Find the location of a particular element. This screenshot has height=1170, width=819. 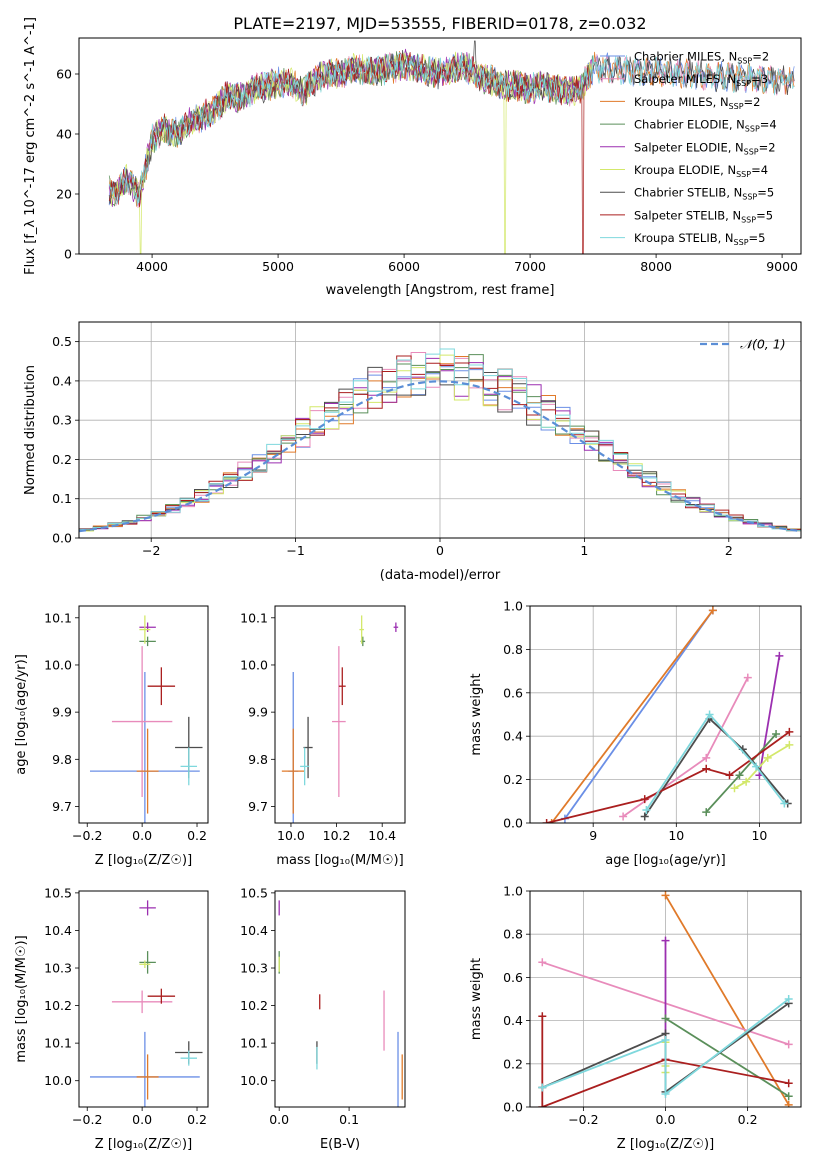

x-tick-label: −1 is located at coordinates (295, 550).